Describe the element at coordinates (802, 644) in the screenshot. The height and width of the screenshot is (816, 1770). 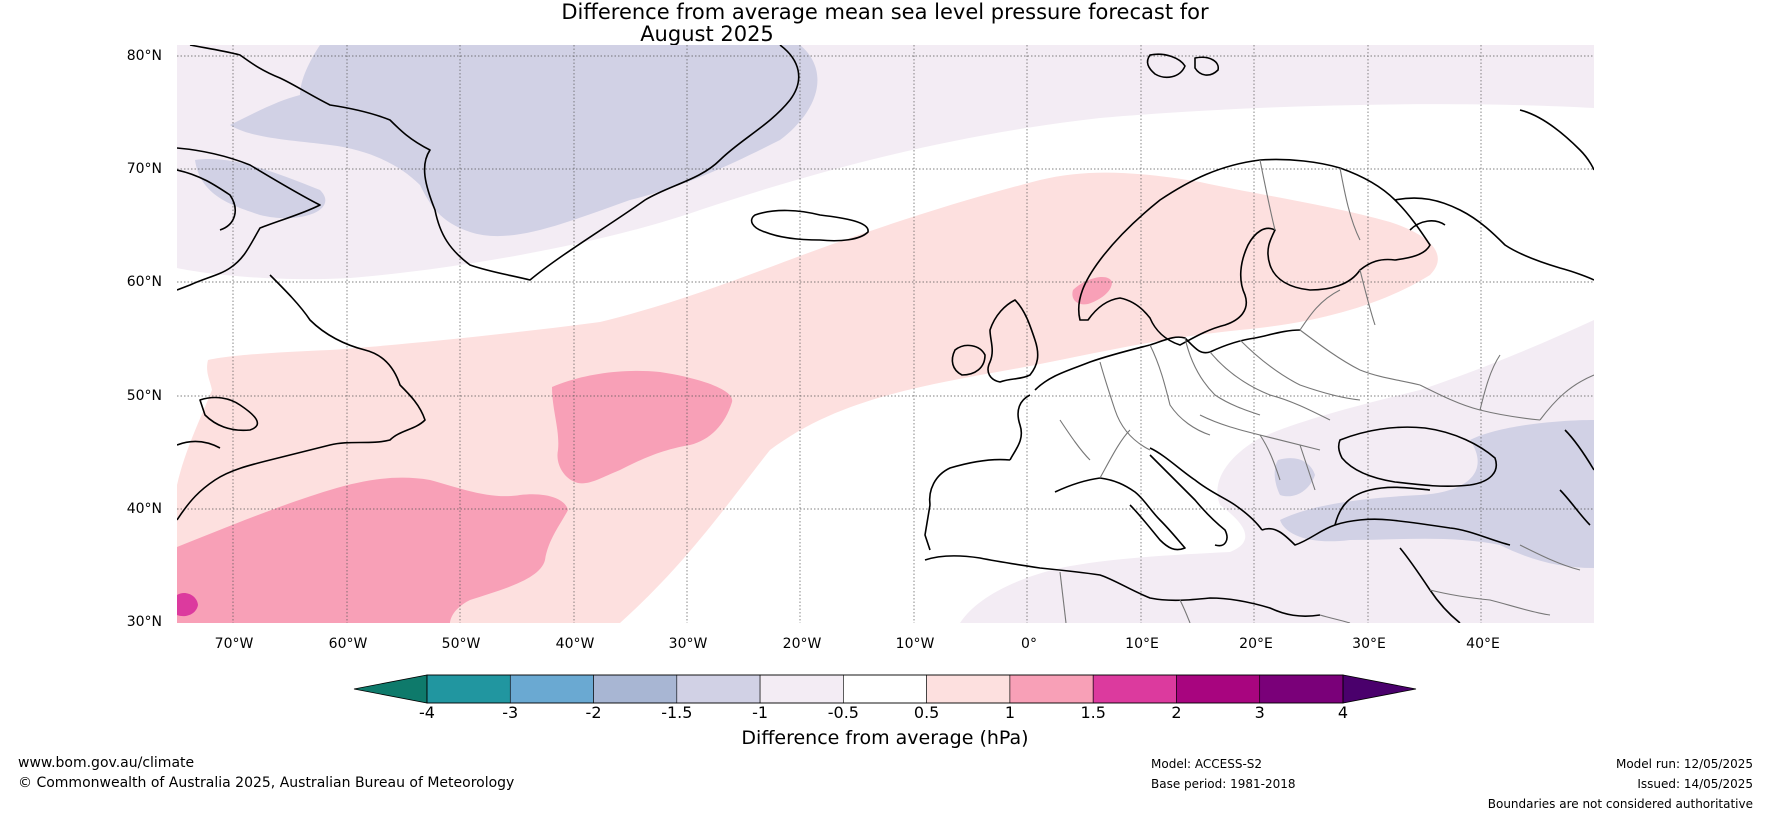
I see `lon-label-20w: 20°W` at that location.